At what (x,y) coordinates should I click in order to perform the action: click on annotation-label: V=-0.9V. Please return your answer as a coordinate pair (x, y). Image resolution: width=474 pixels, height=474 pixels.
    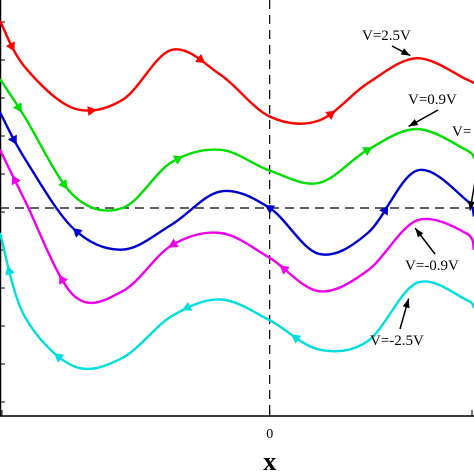
    Looking at the image, I should click on (432, 266).